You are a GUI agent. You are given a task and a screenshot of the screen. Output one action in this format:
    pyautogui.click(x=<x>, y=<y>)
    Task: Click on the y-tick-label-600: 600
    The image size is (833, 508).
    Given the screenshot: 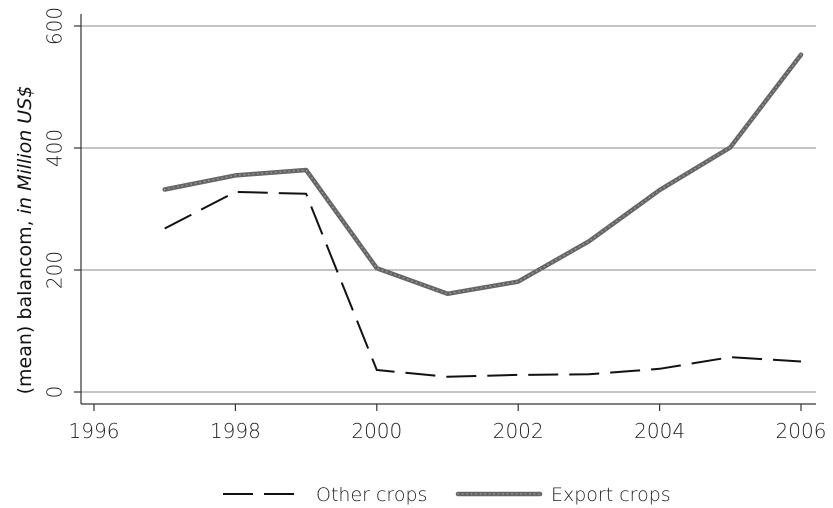 What is the action you would take?
    pyautogui.click(x=55, y=26)
    